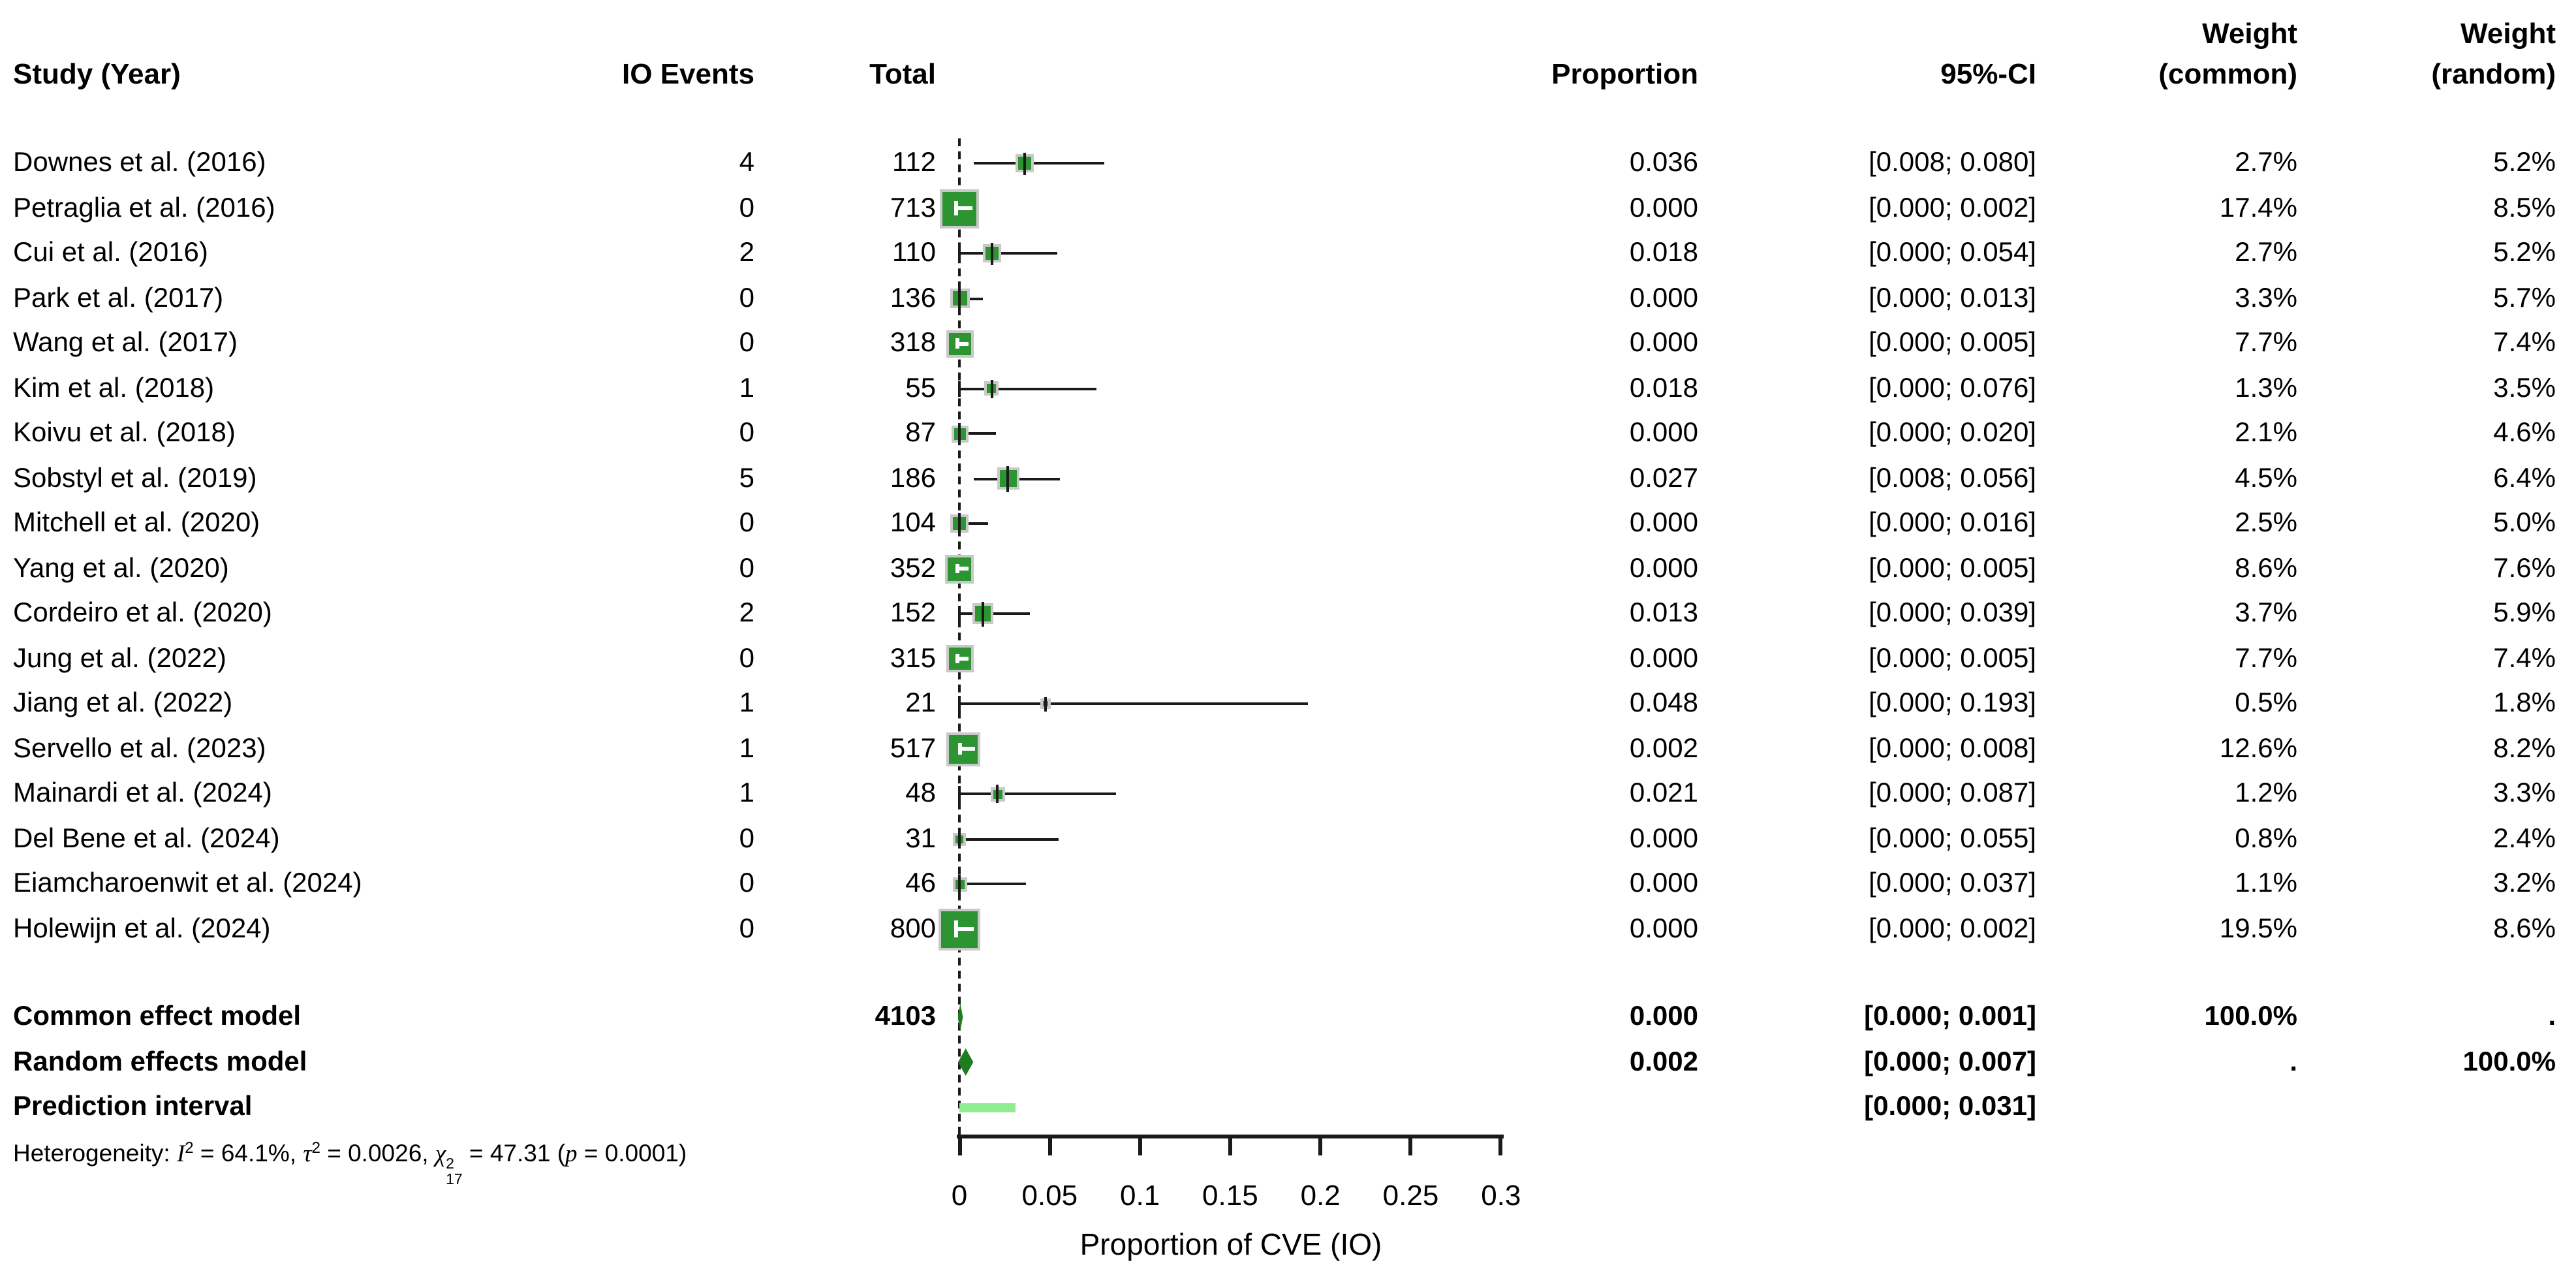 This screenshot has height=1286, width=2576. What do you see at coordinates (454, 1173) in the screenshot?
I see `chi-squared-df: 2 17` at bounding box center [454, 1173].